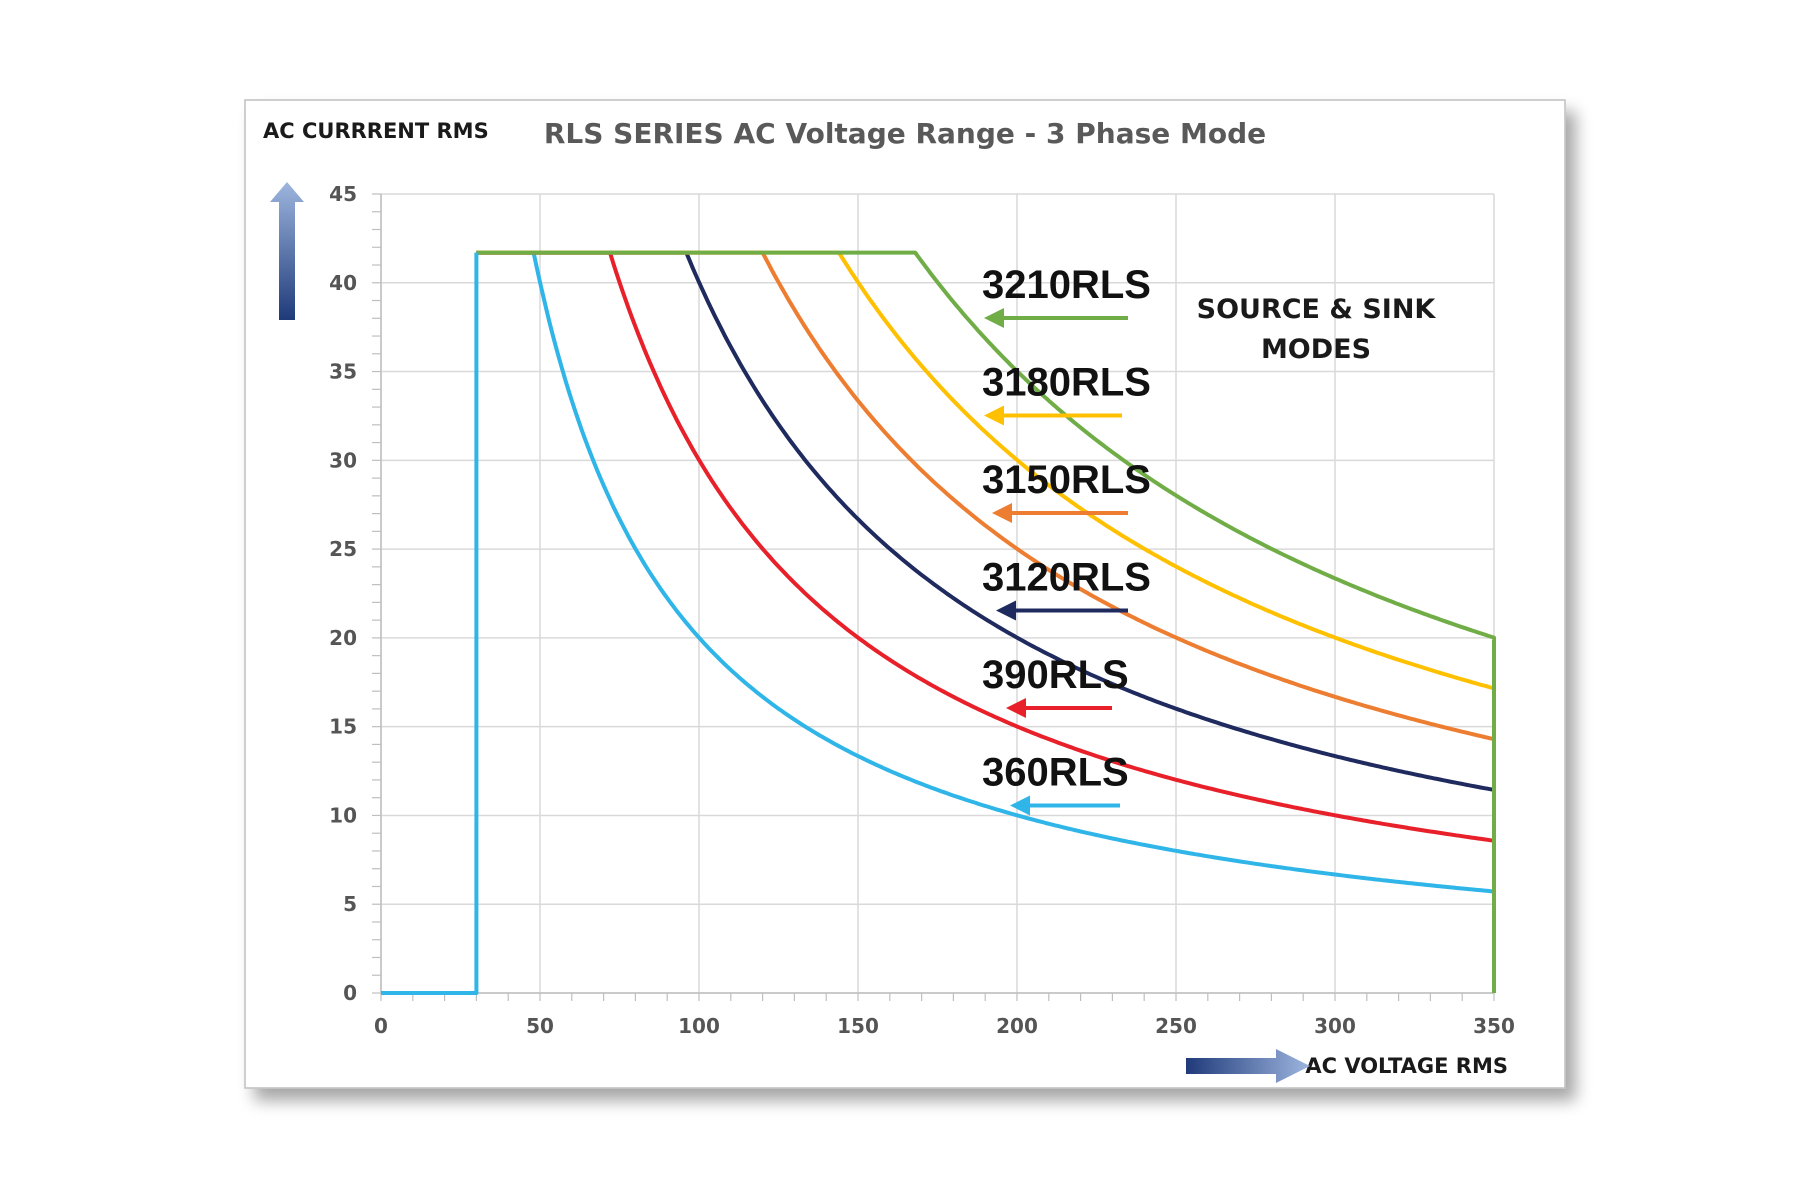  Describe the element at coordinates (1055, 773) in the screenshot. I see `series-label-360rls: 360RLS` at that location.